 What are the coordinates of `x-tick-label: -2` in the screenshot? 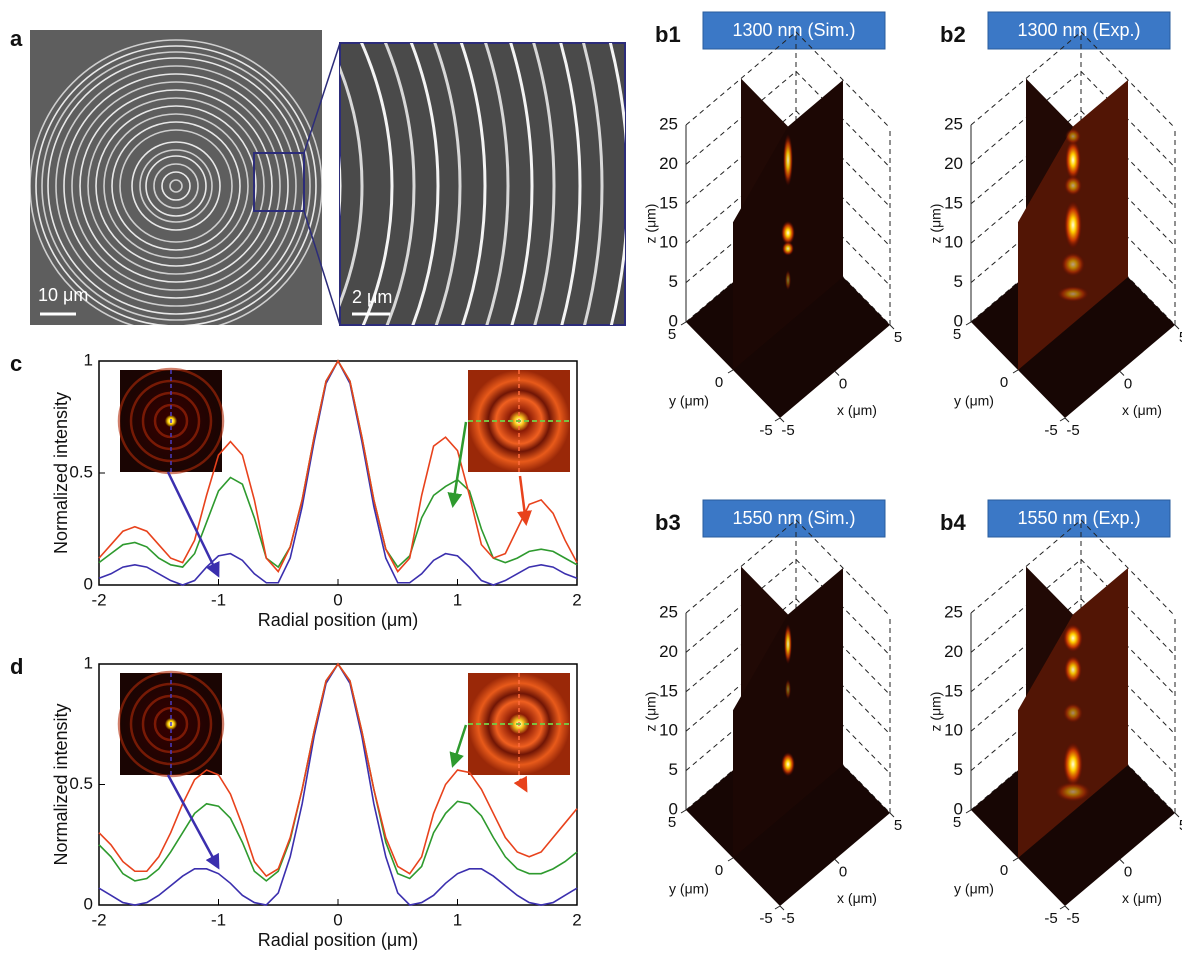 It's located at (98, 919).